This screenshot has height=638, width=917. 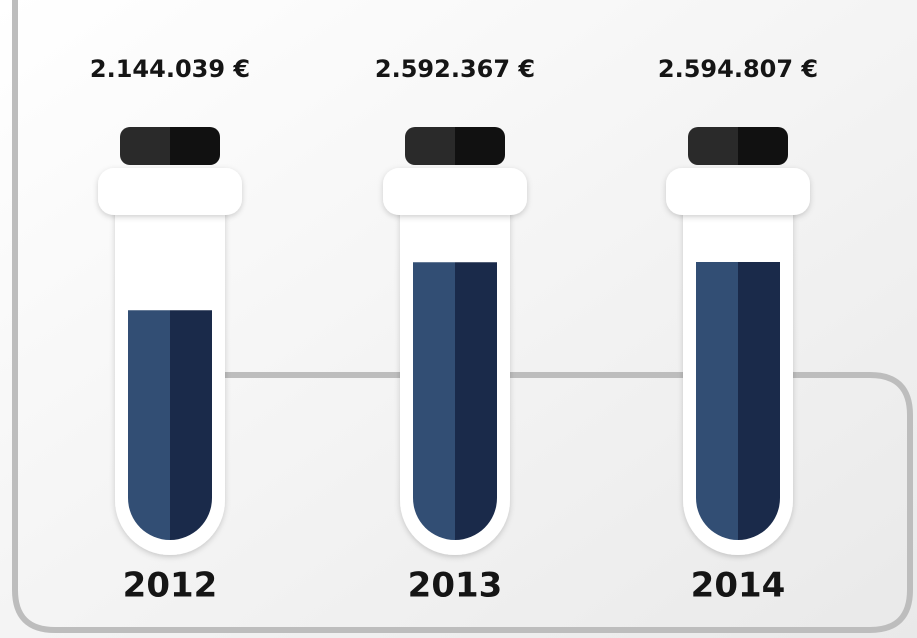 What do you see at coordinates (455, 586) in the screenshot?
I see `category-label: 2013` at bounding box center [455, 586].